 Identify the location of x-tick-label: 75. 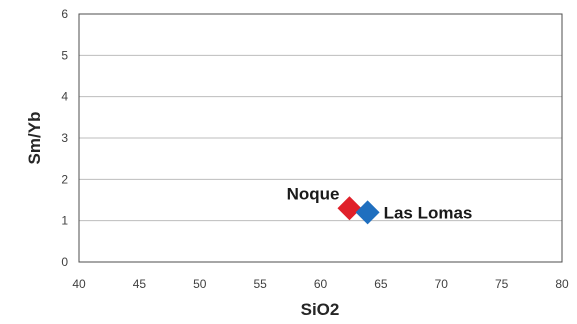
(502, 284).